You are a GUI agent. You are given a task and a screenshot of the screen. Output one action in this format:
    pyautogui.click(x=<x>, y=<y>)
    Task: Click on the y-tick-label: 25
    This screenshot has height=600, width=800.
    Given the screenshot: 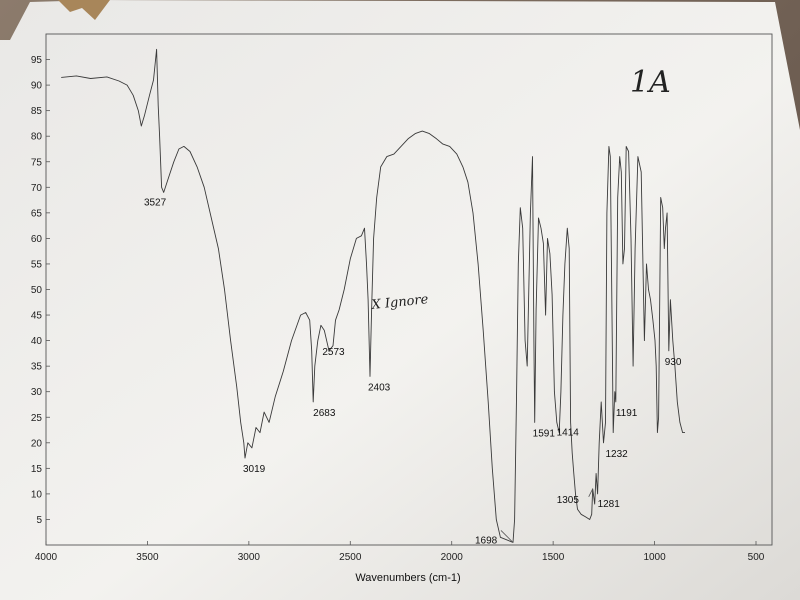 What is the action you would take?
    pyautogui.click(x=37, y=418)
    